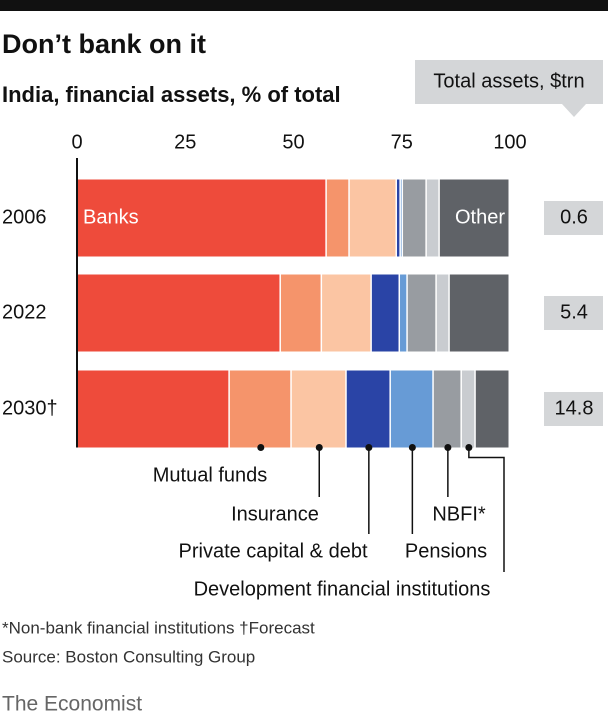 The height and width of the screenshot is (719, 608). What do you see at coordinates (446, 551) in the screenshot?
I see `series-label: Pensions` at bounding box center [446, 551].